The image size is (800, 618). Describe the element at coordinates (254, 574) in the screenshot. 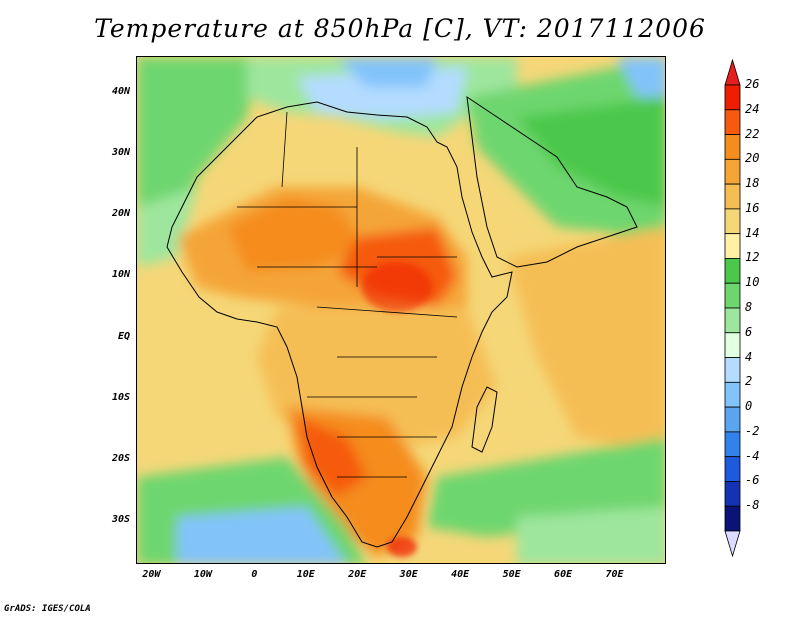

I see `lon-tick-label: 0` at that location.